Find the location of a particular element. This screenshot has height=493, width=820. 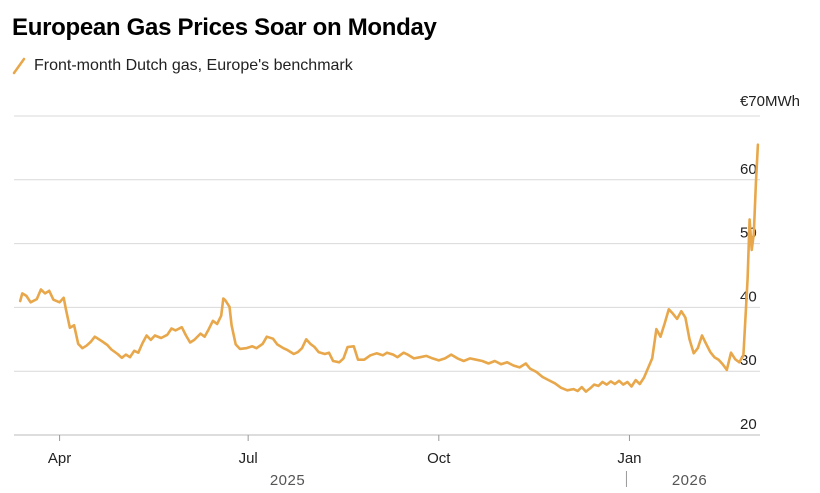

chart-title: European Gas Prices Soar on Monday is located at coordinates (224, 27).